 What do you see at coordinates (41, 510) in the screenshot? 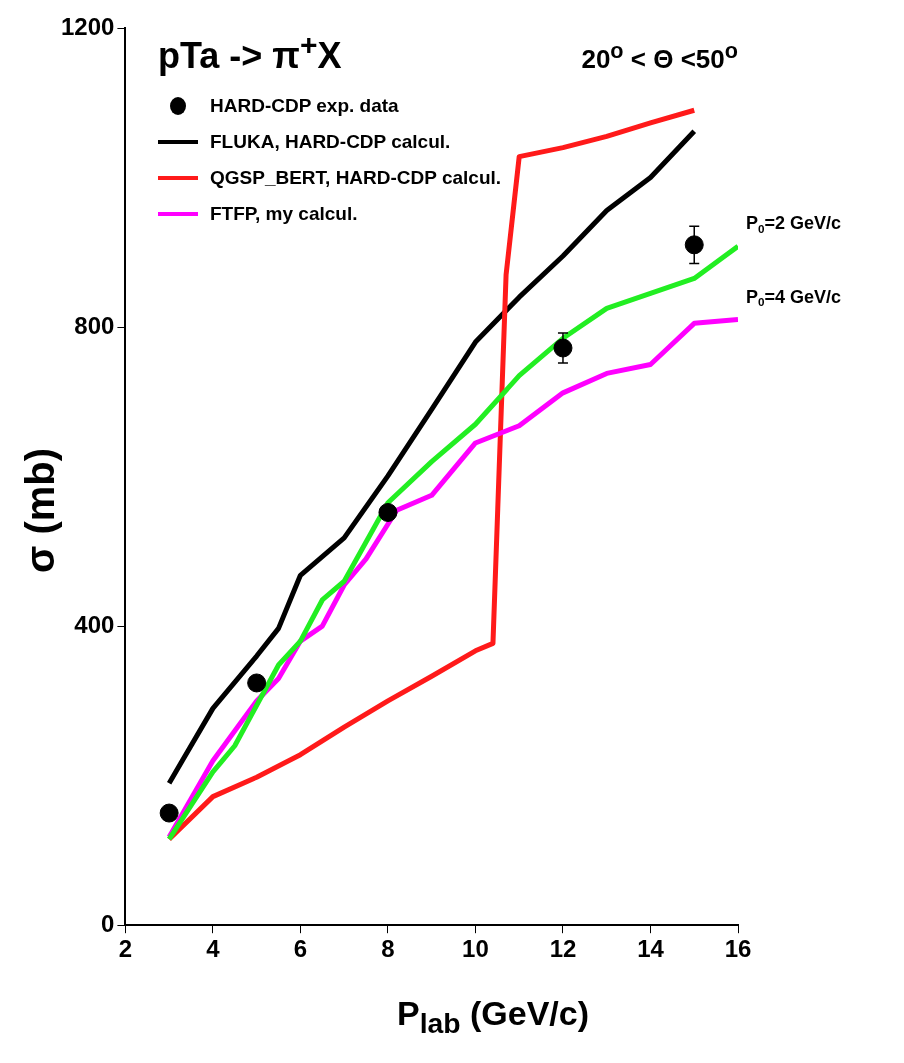
I see `y-axis-title: σ (mb)` at bounding box center [41, 510].